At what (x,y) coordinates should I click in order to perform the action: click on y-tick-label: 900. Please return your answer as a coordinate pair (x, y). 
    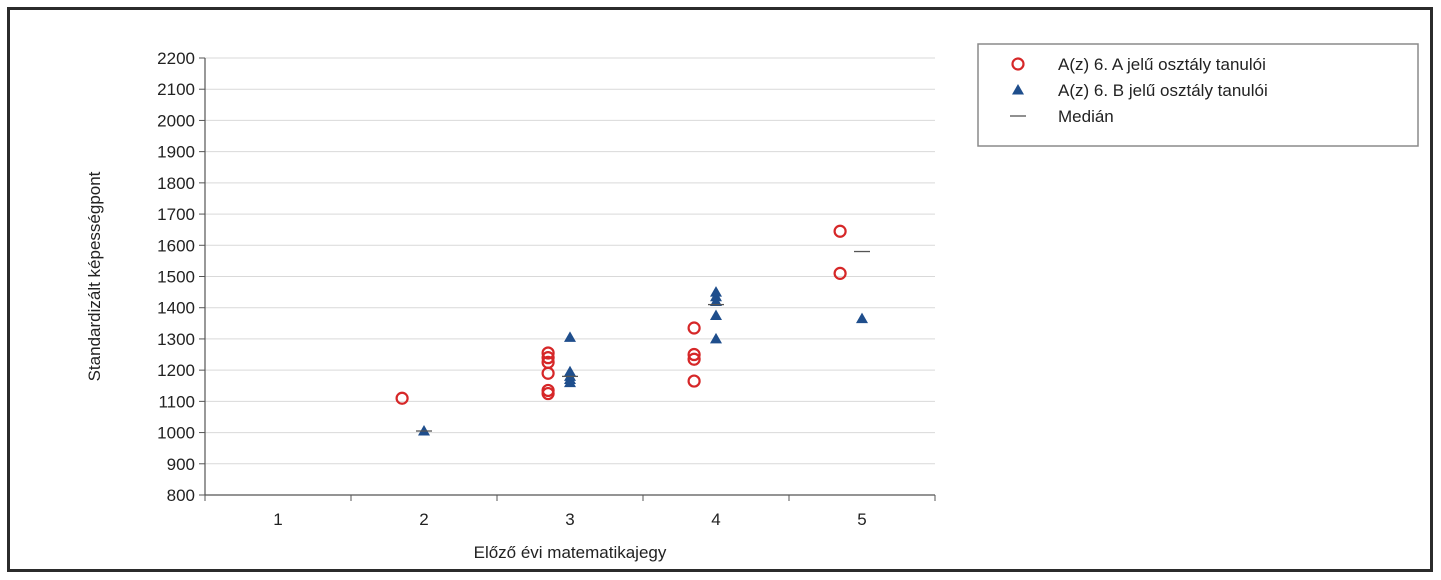
    Looking at the image, I should click on (181, 464).